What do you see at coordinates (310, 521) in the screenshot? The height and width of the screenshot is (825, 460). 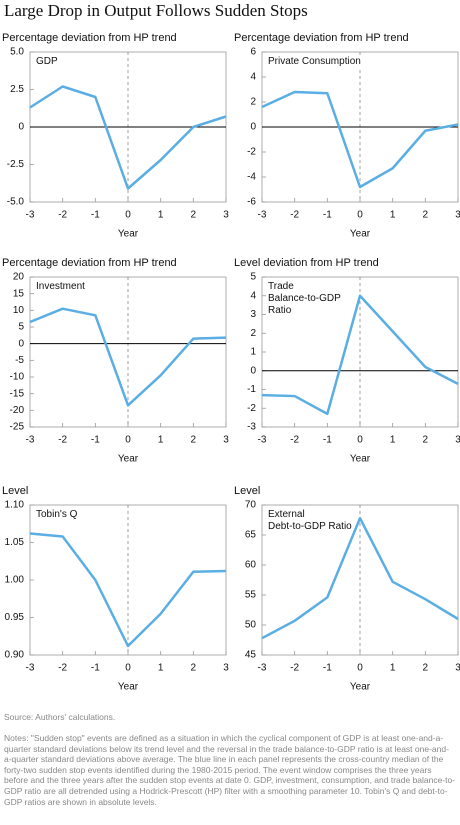 I see `panel-title: External Debt-to-GDP Ratio` at bounding box center [310, 521].